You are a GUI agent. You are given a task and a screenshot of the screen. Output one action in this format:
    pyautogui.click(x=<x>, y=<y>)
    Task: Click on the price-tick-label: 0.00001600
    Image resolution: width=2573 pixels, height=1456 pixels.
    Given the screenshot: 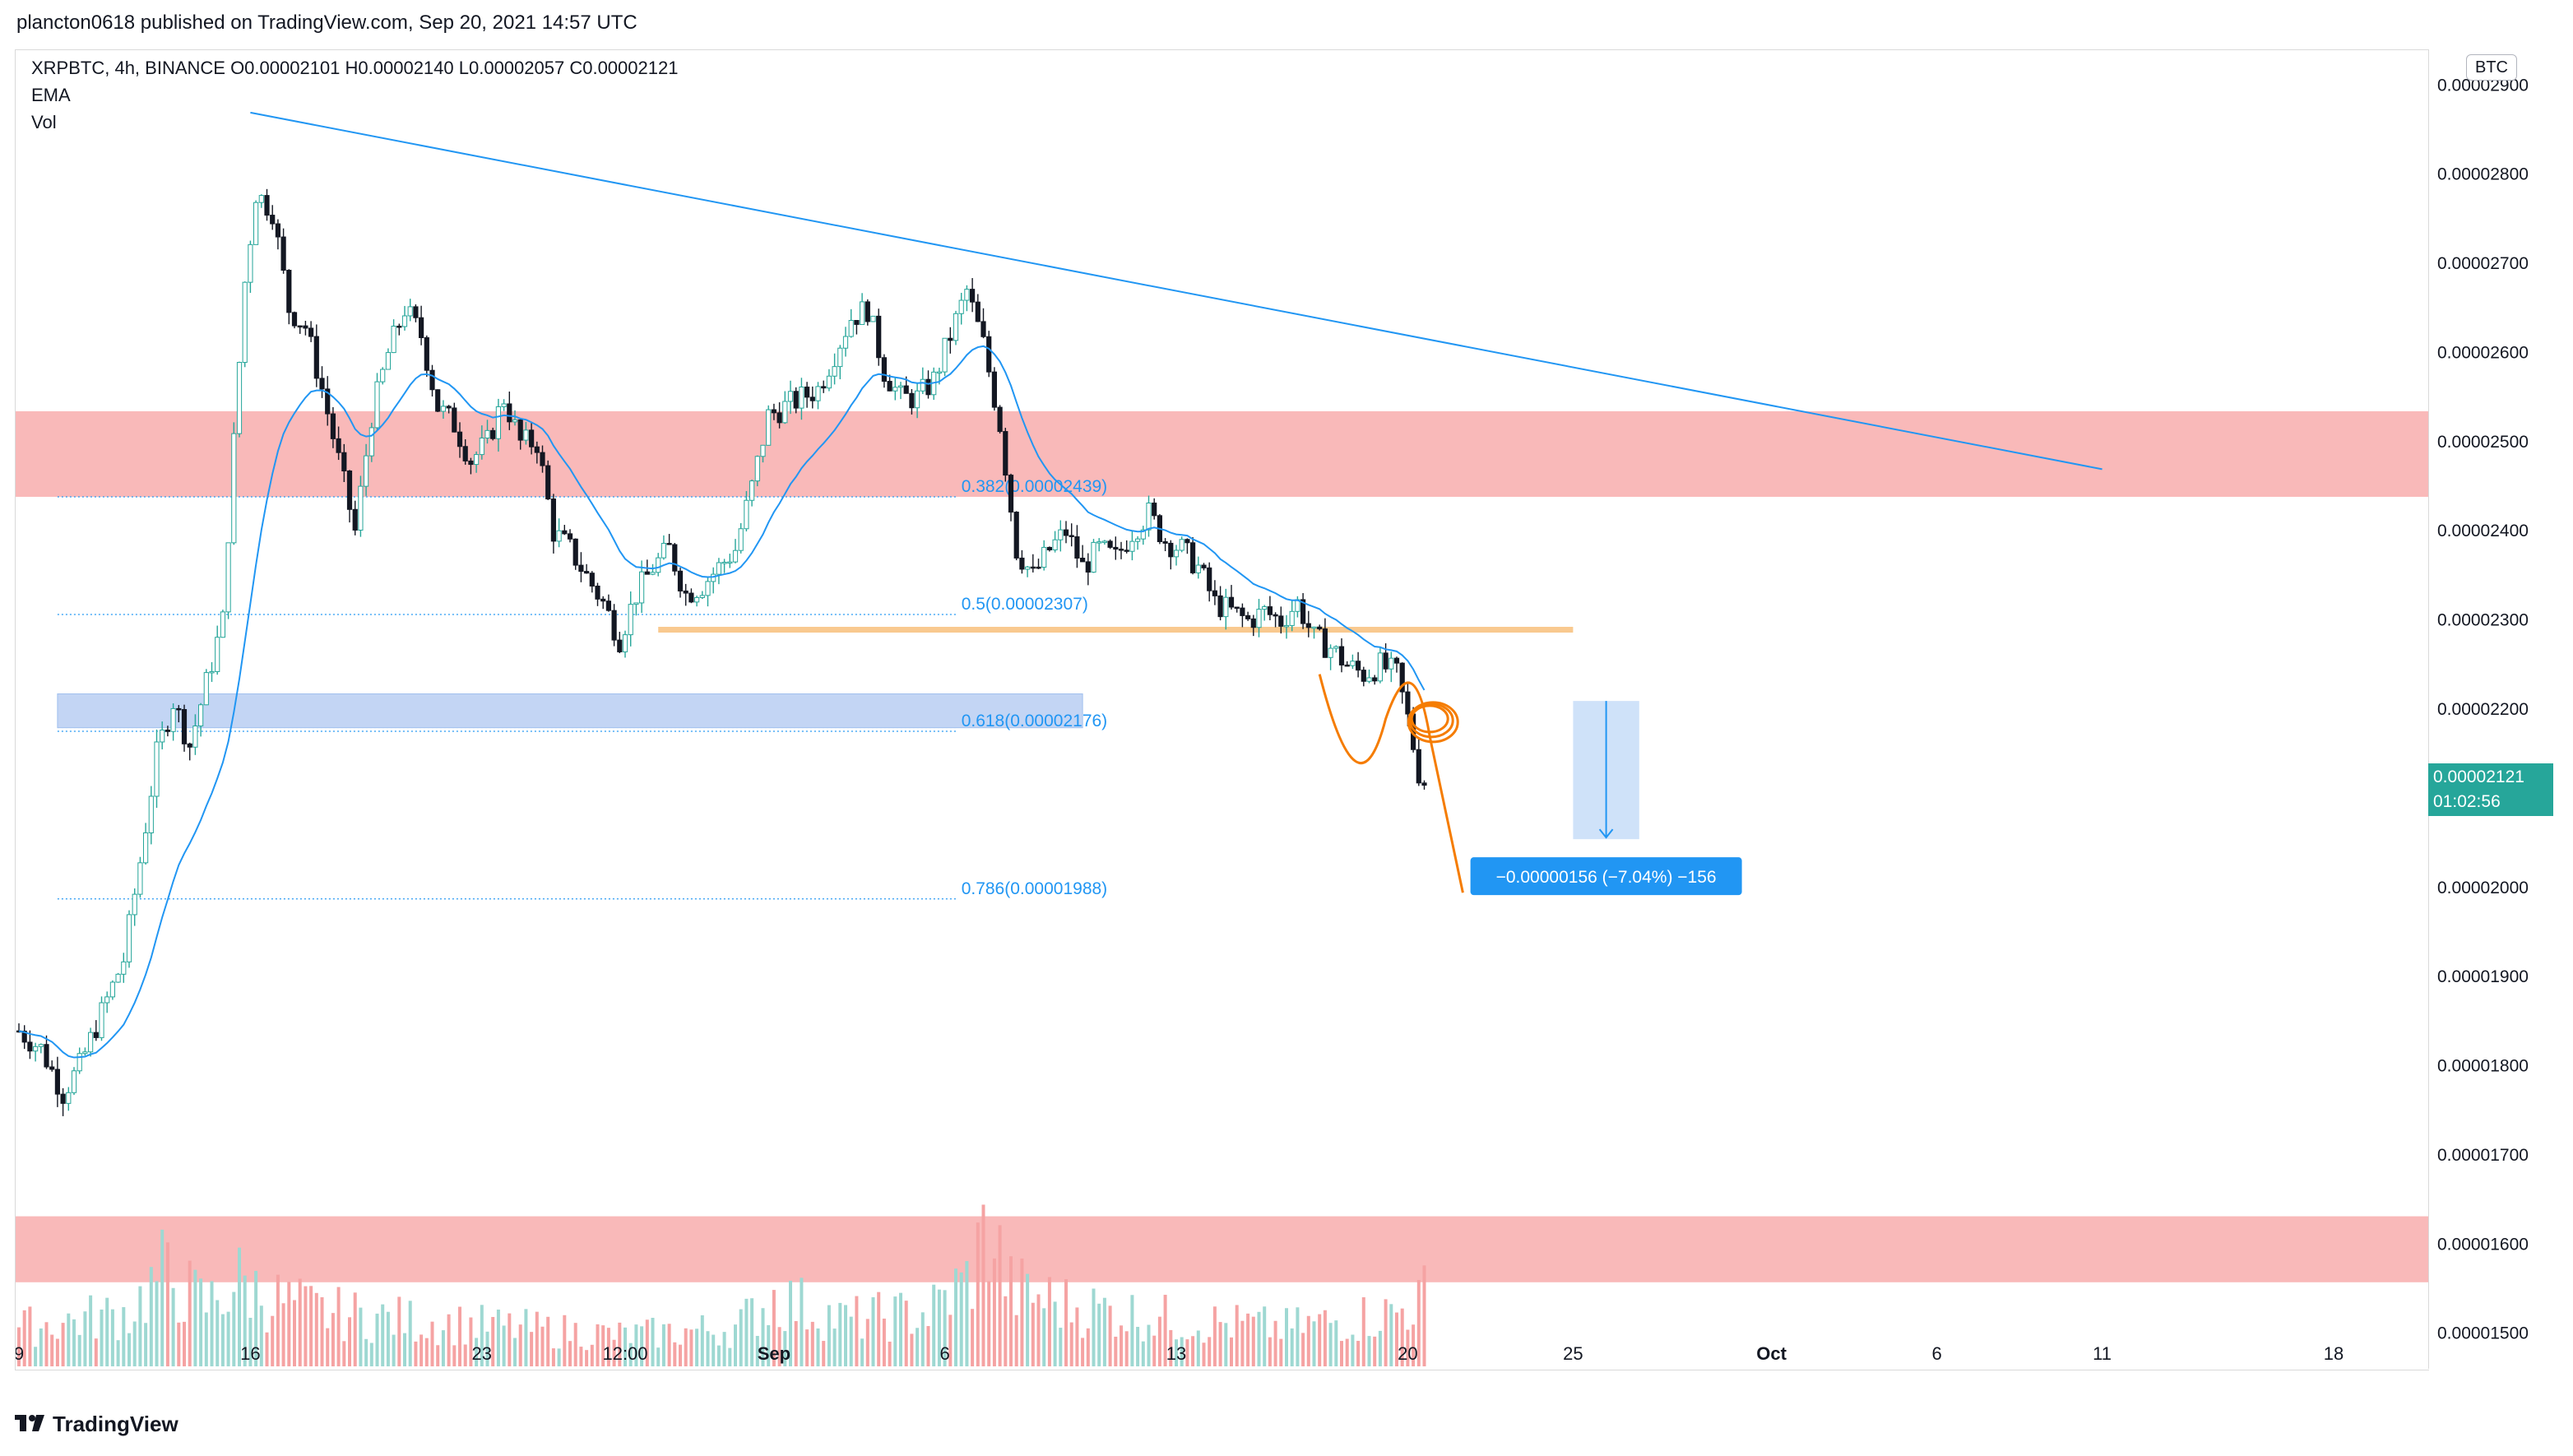 What is the action you would take?
    pyautogui.click(x=2483, y=1244)
    